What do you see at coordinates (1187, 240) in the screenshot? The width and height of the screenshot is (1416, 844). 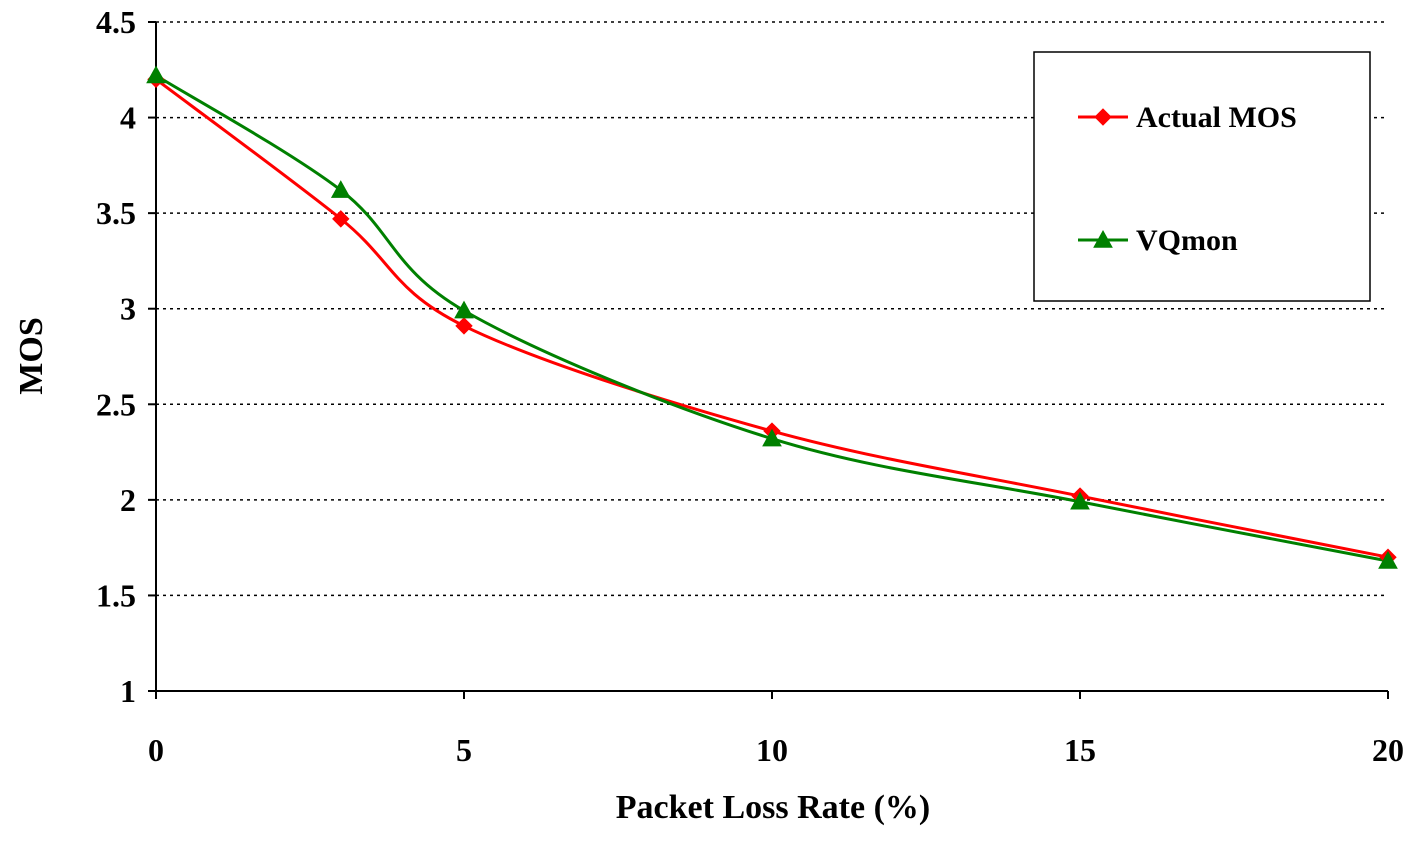 I see `legend-label: VQmon` at bounding box center [1187, 240].